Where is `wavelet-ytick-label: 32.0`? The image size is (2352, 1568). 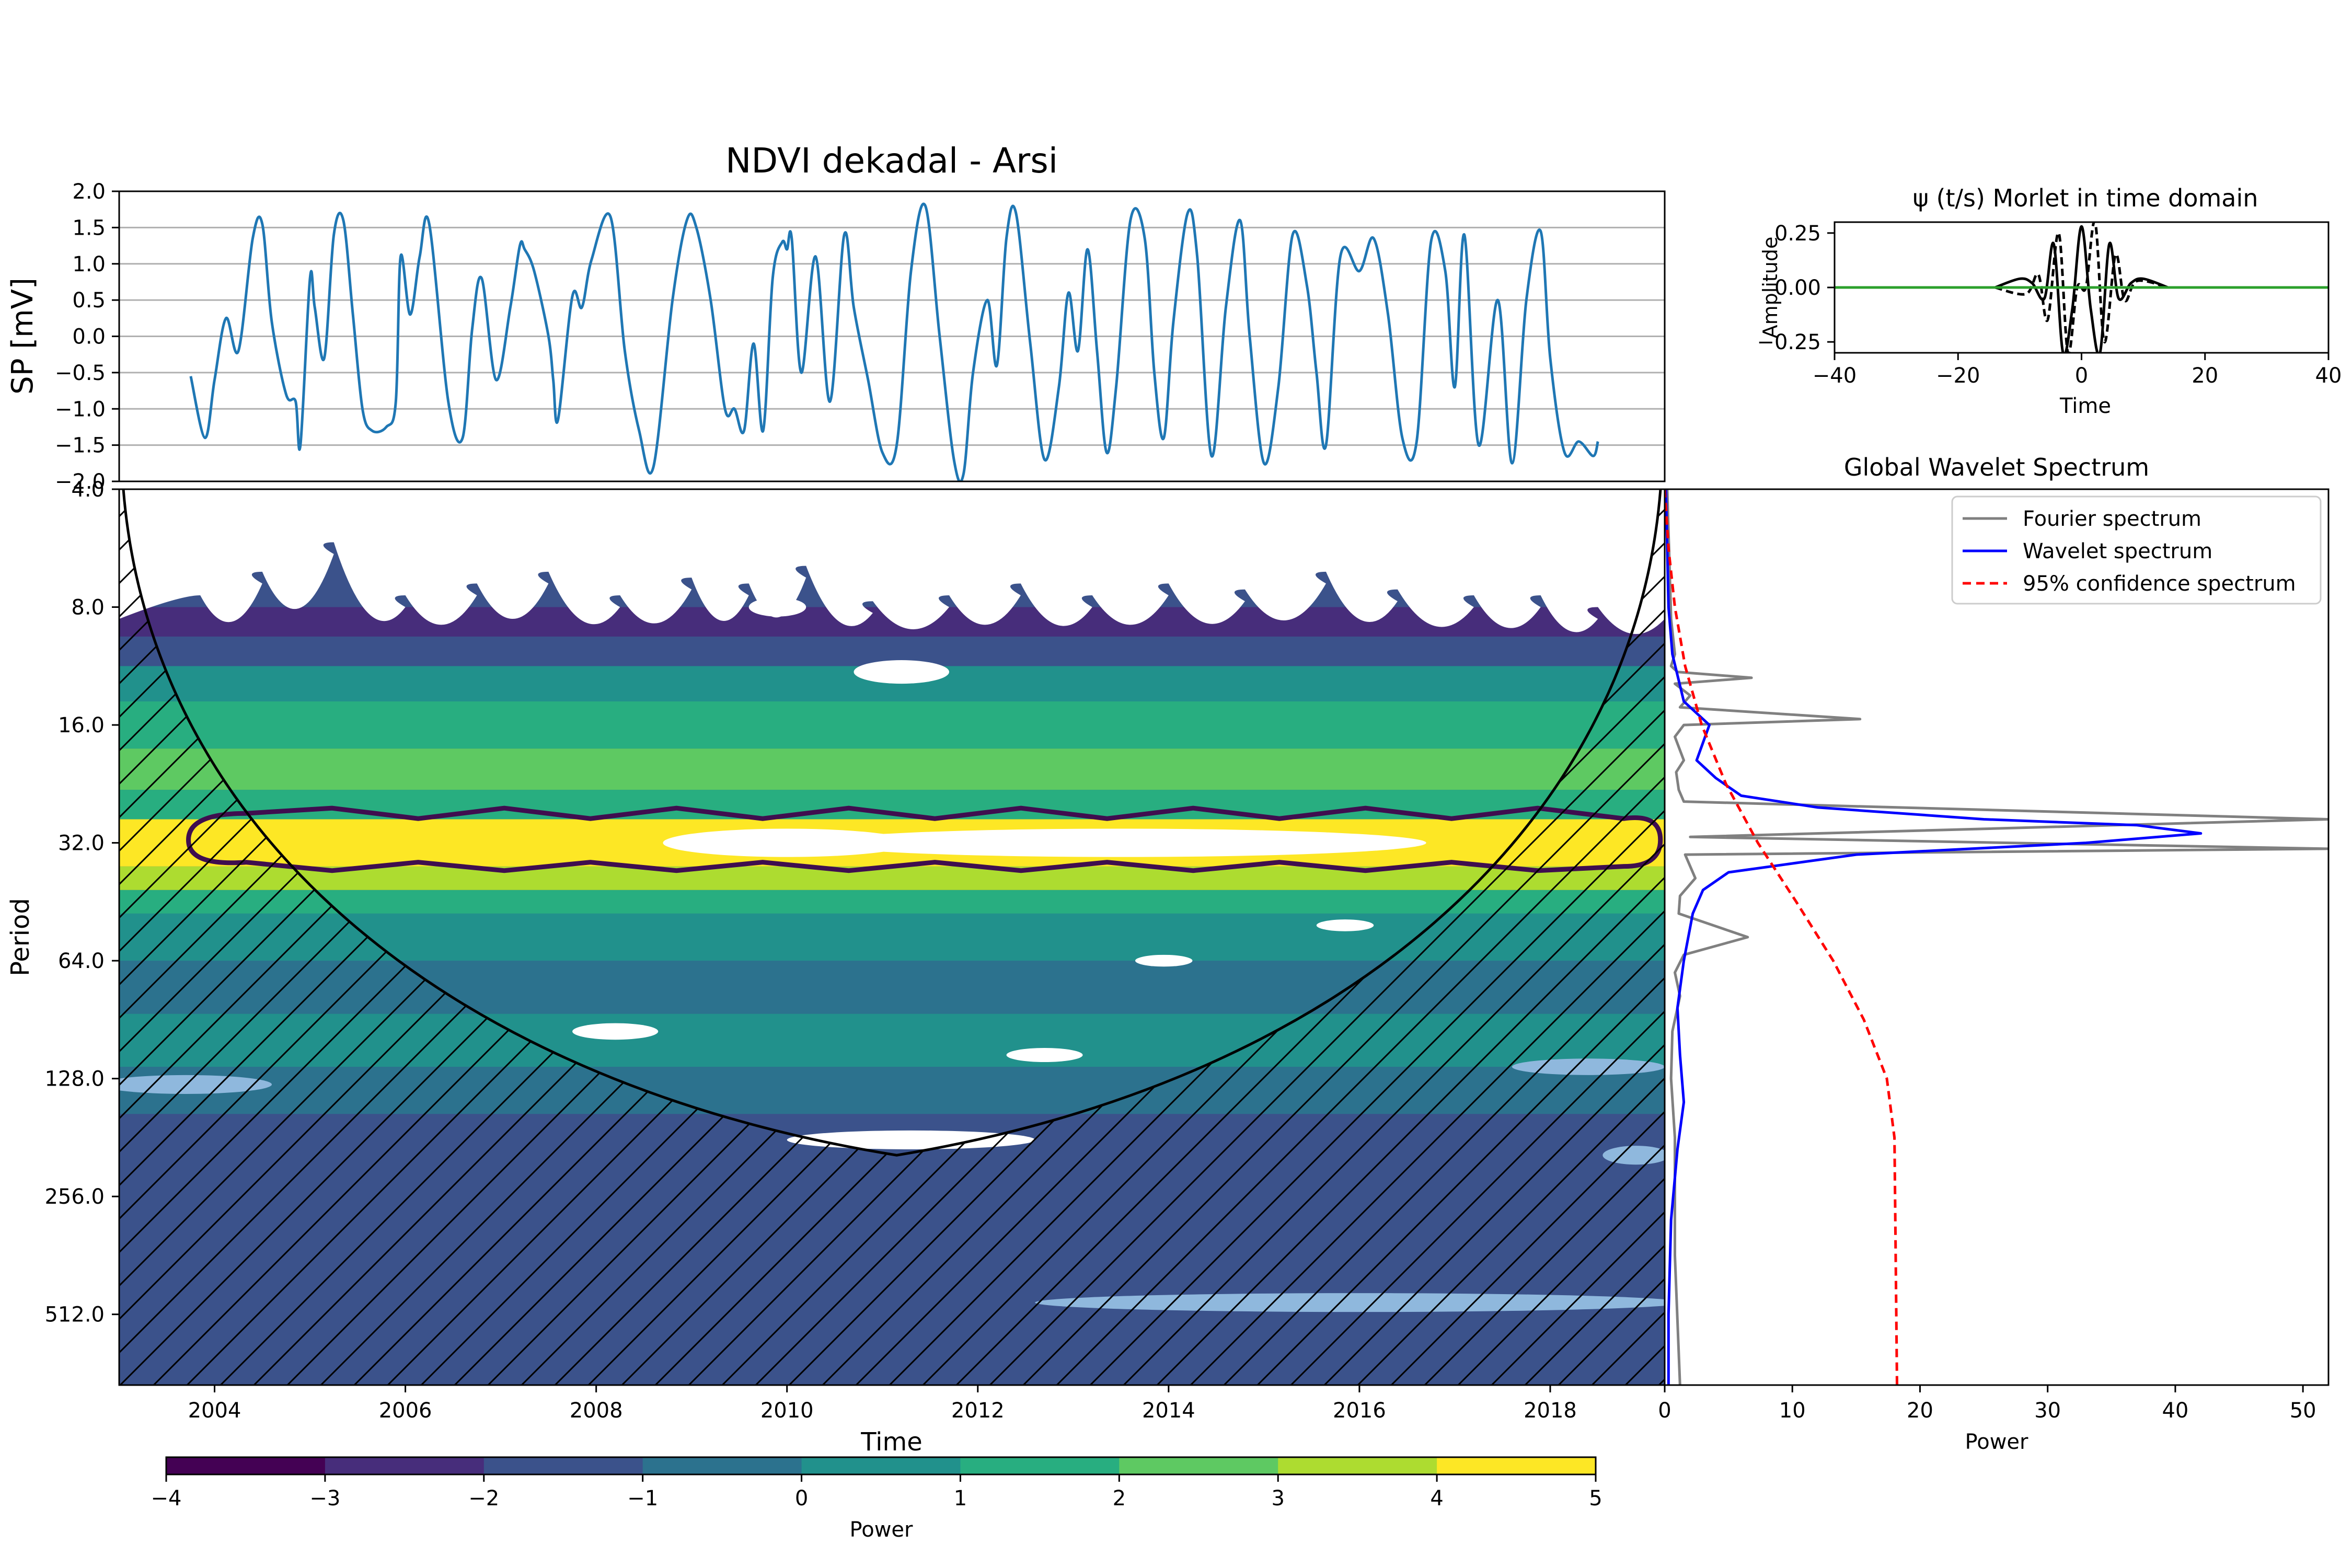 wavelet-ytick-label: 32.0 is located at coordinates (81, 844).